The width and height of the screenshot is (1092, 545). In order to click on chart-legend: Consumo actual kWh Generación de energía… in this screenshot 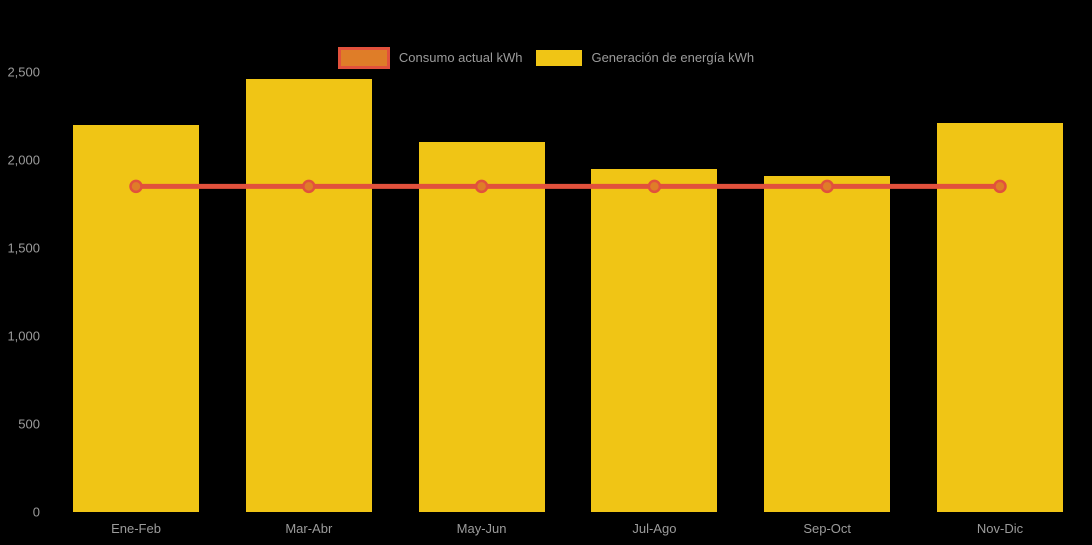, I will do `click(546, 58)`.